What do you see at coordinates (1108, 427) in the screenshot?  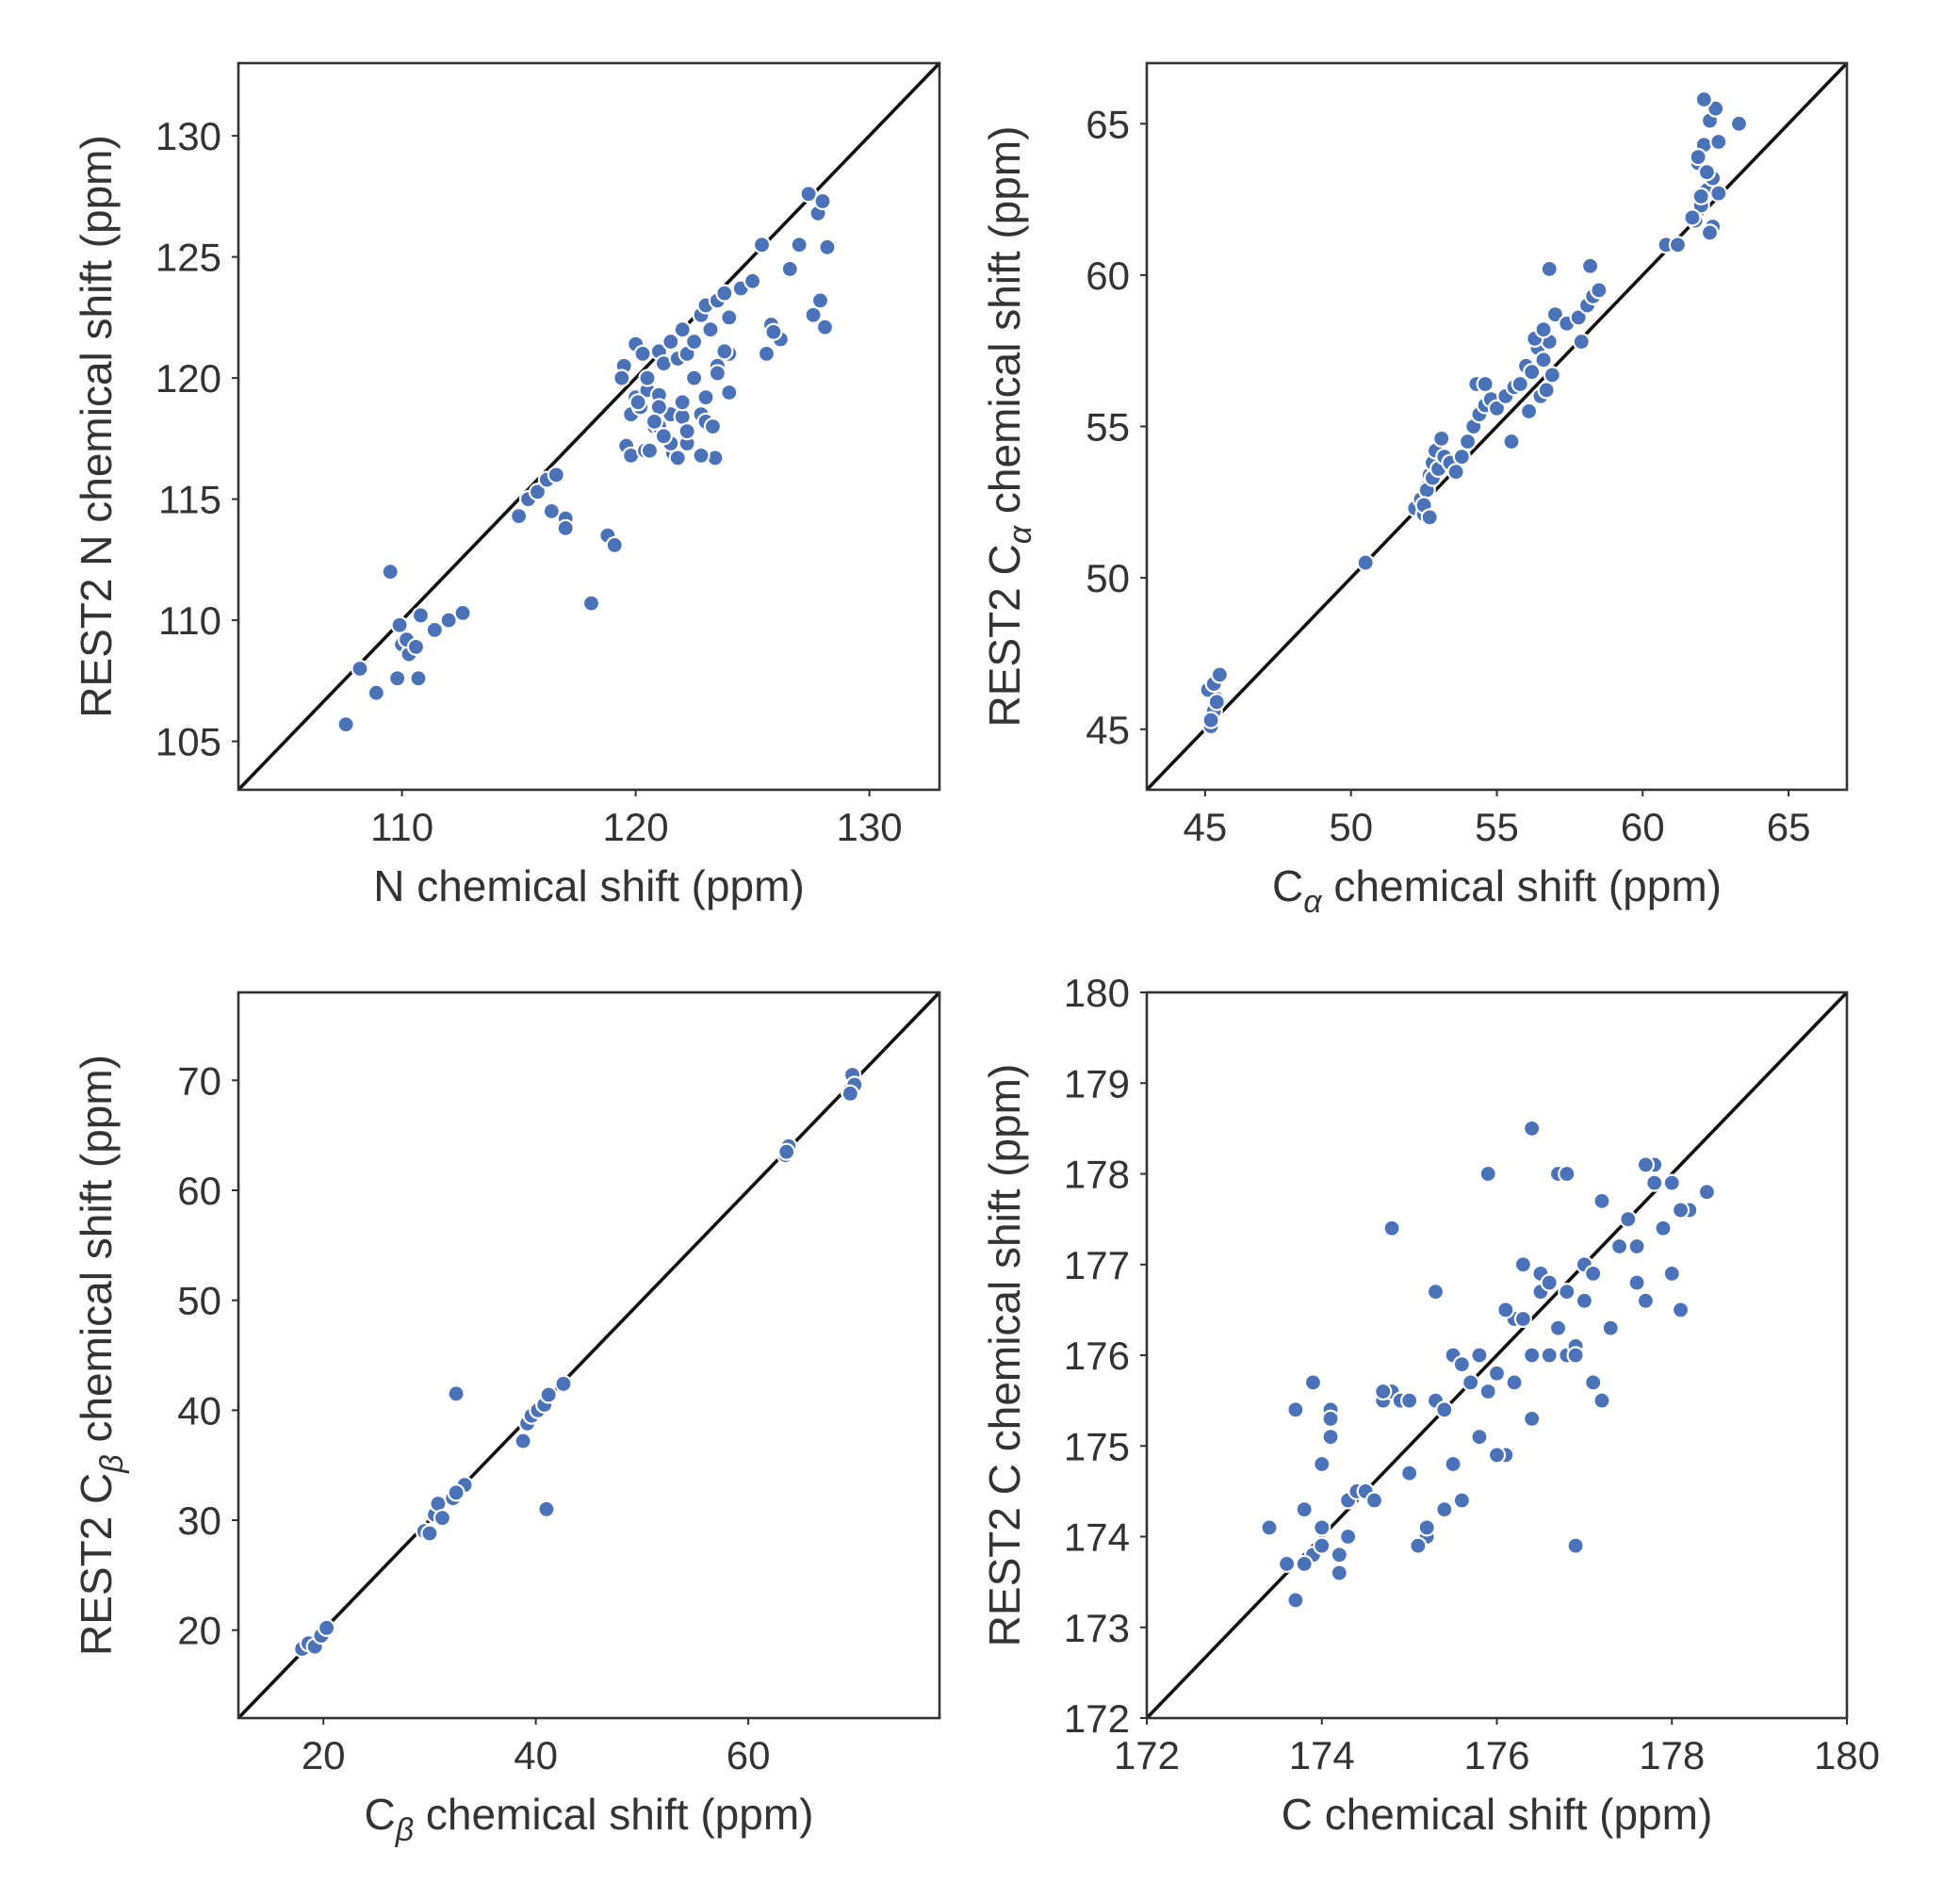 I see `y-tick-label: 55` at bounding box center [1108, 427].